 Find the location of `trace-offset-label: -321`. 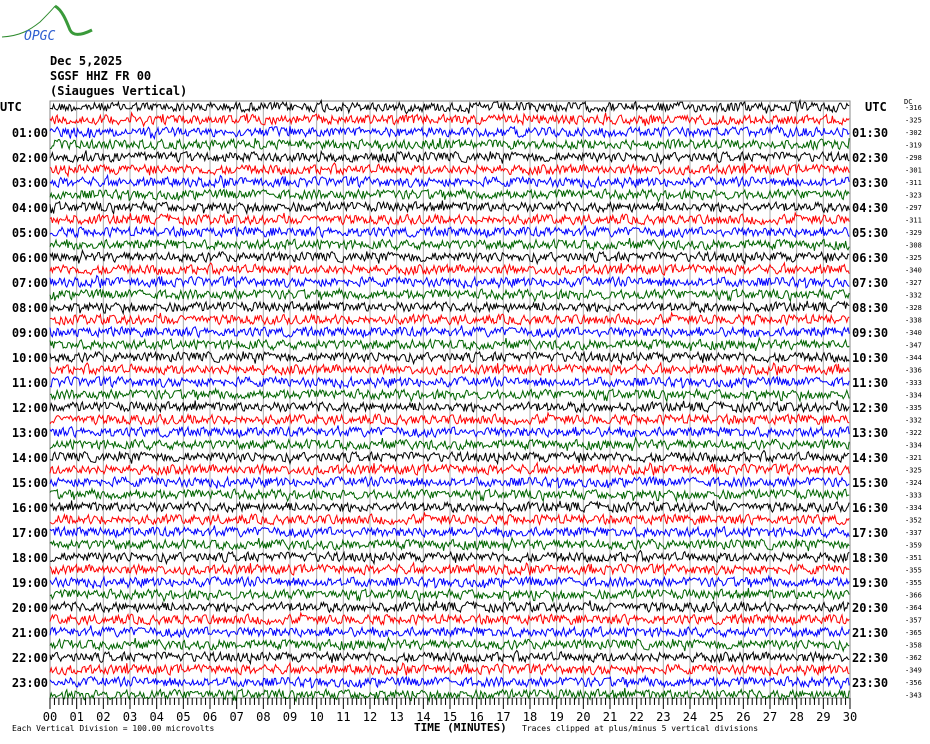

trace-offset-label: -321 is located at coordinates (913, 458).